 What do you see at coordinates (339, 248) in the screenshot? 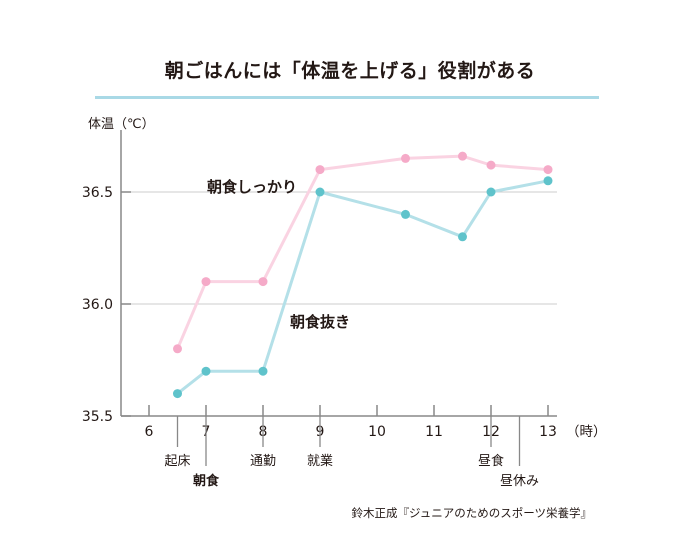
I see `y-gridlines` at bounding box center [339, 248].